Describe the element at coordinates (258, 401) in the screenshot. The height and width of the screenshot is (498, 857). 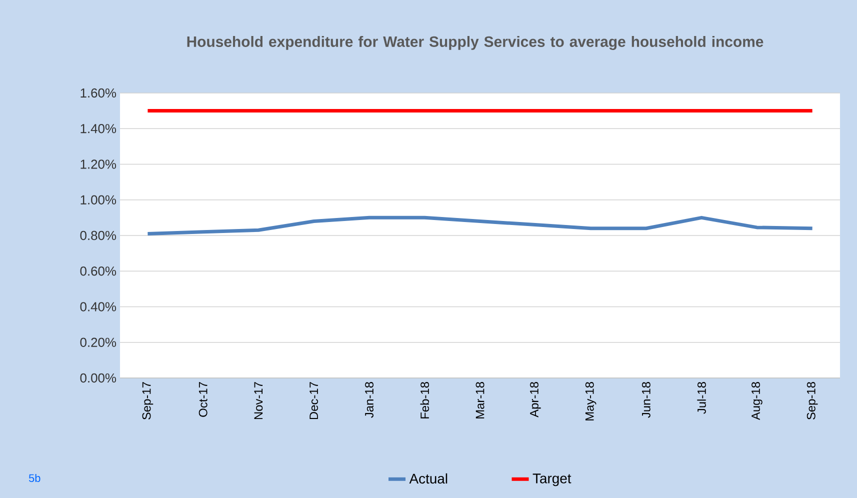
I see `x-tick-label: Nov-17` at that location.